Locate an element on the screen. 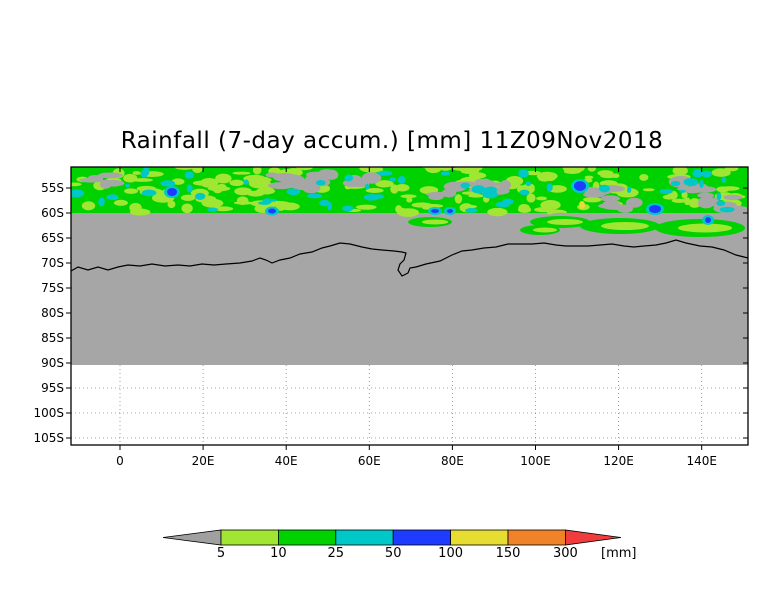 This screenshot has height=612, width=784. lon-tick-label: 20E is located at coordinates (203, 461).